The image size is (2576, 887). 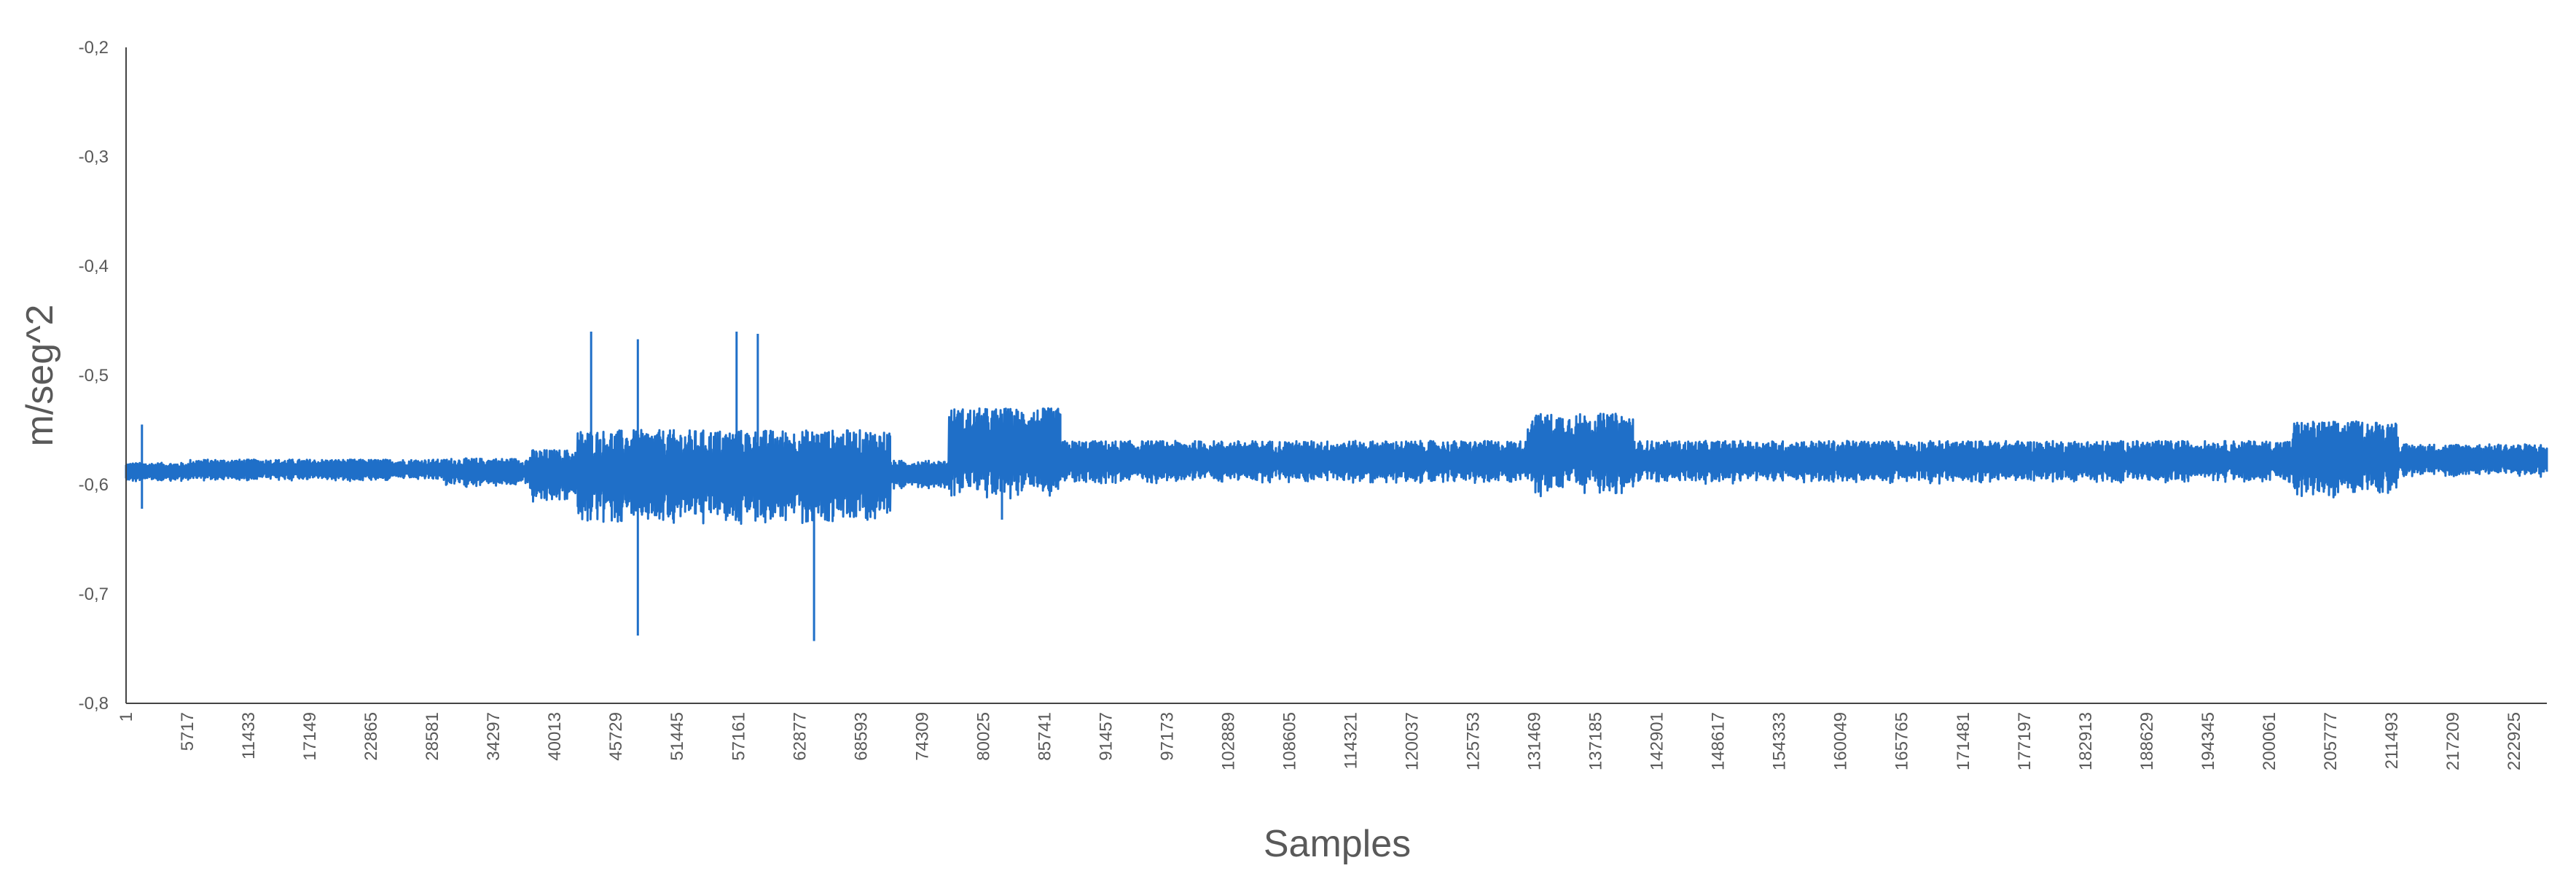 What do you see at coordinates (187, 731) in the screenshot?
I see `x-tick-label: 5717` at bounding box center [187, 731].